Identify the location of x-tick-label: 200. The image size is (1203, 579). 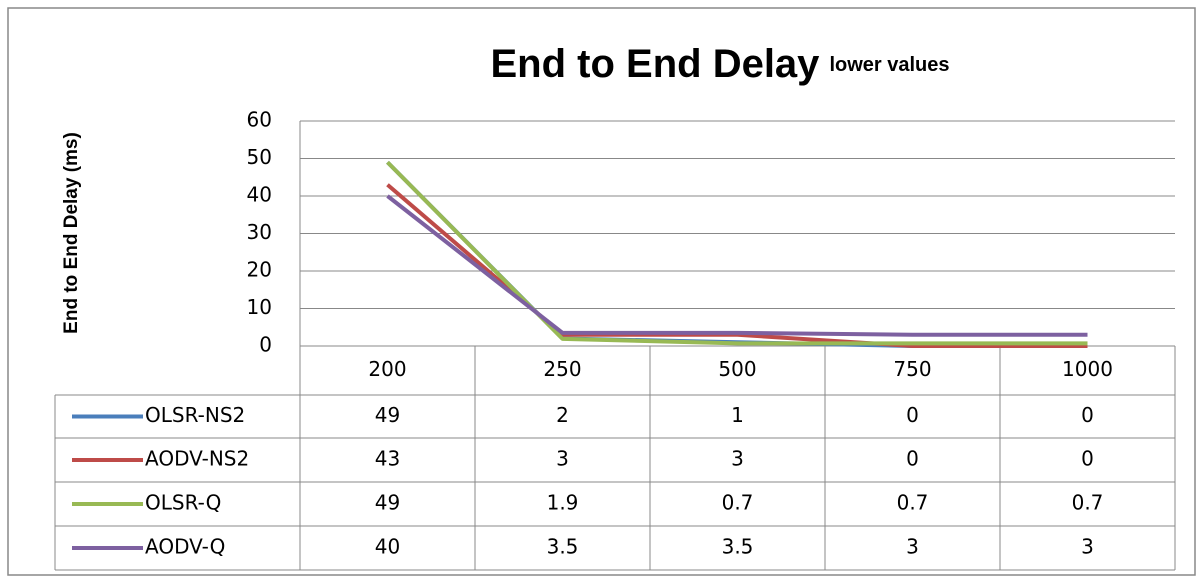
(387, 369).